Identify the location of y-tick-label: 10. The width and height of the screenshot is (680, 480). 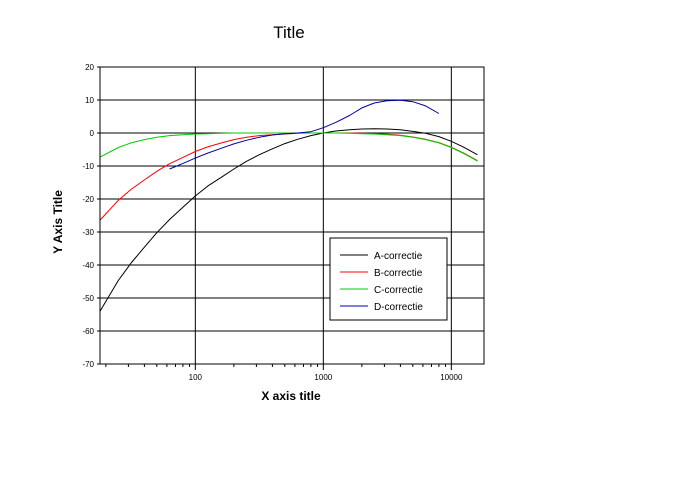
(89, 100).